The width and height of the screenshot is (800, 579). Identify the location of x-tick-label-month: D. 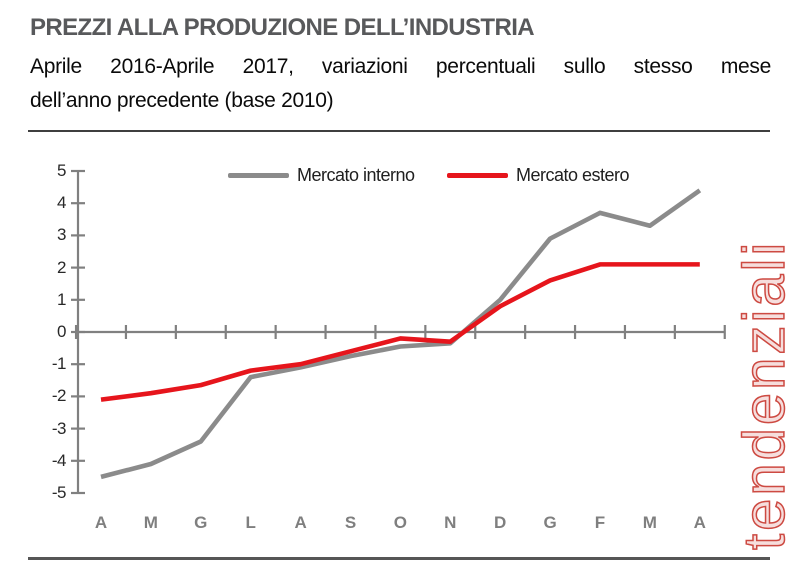
(500, 522).